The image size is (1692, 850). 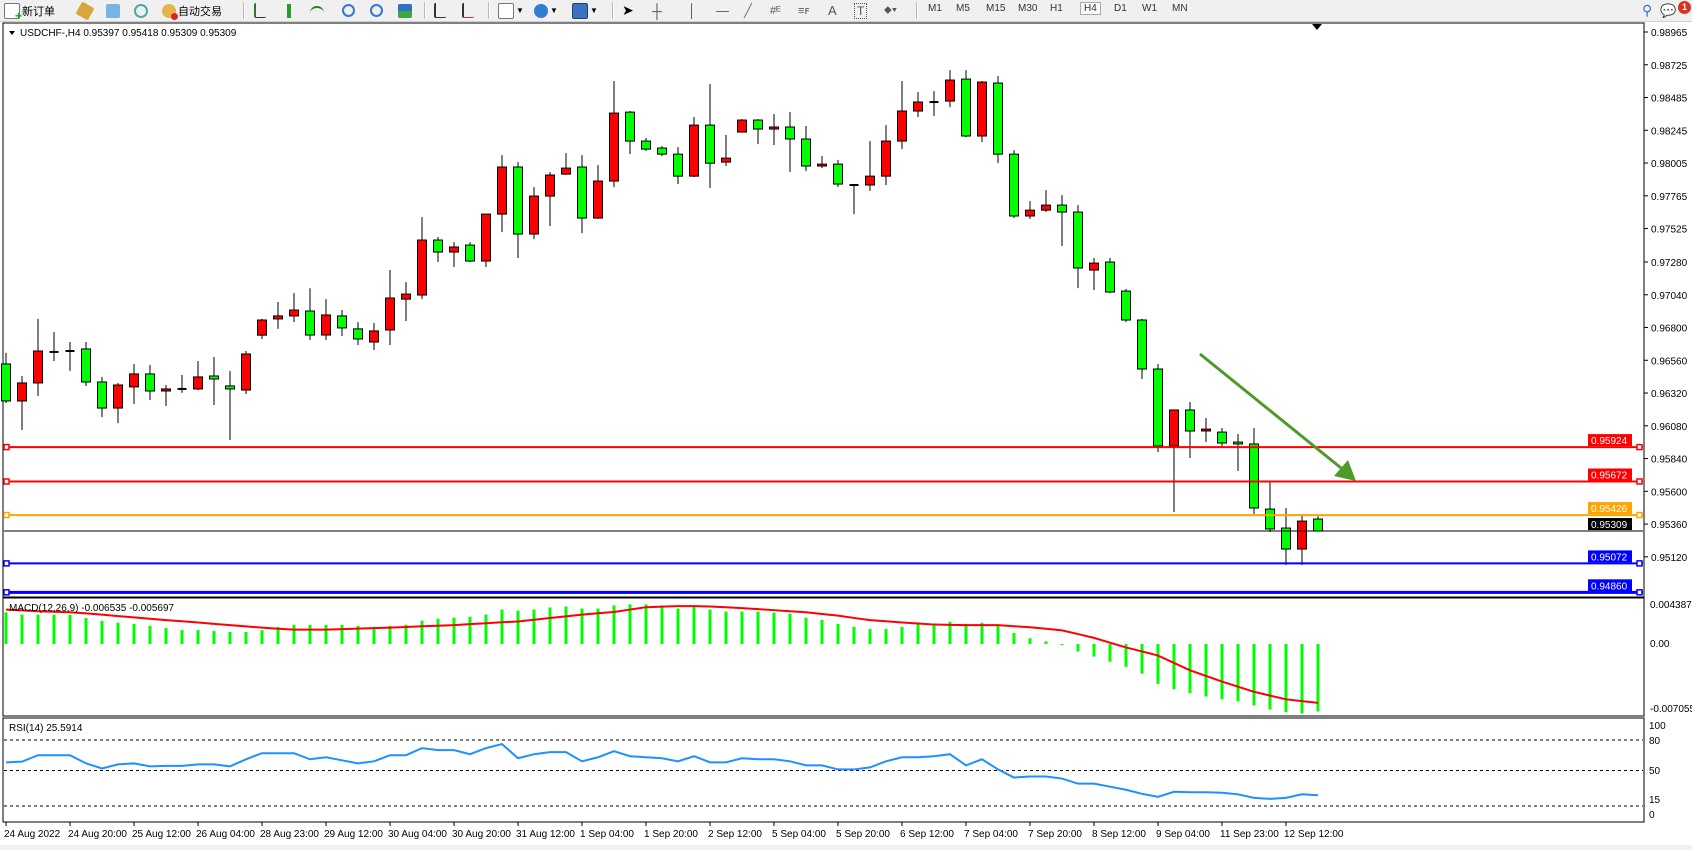 I want to click on timeframe-m15: M15, so click(x=995, y=8).